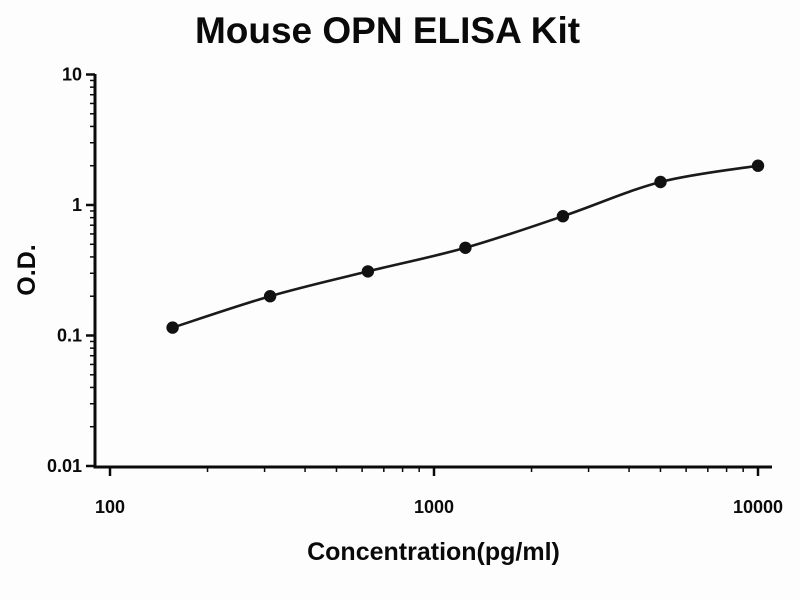  I want to click on x-tick-label: 10000, so click(758, 507).